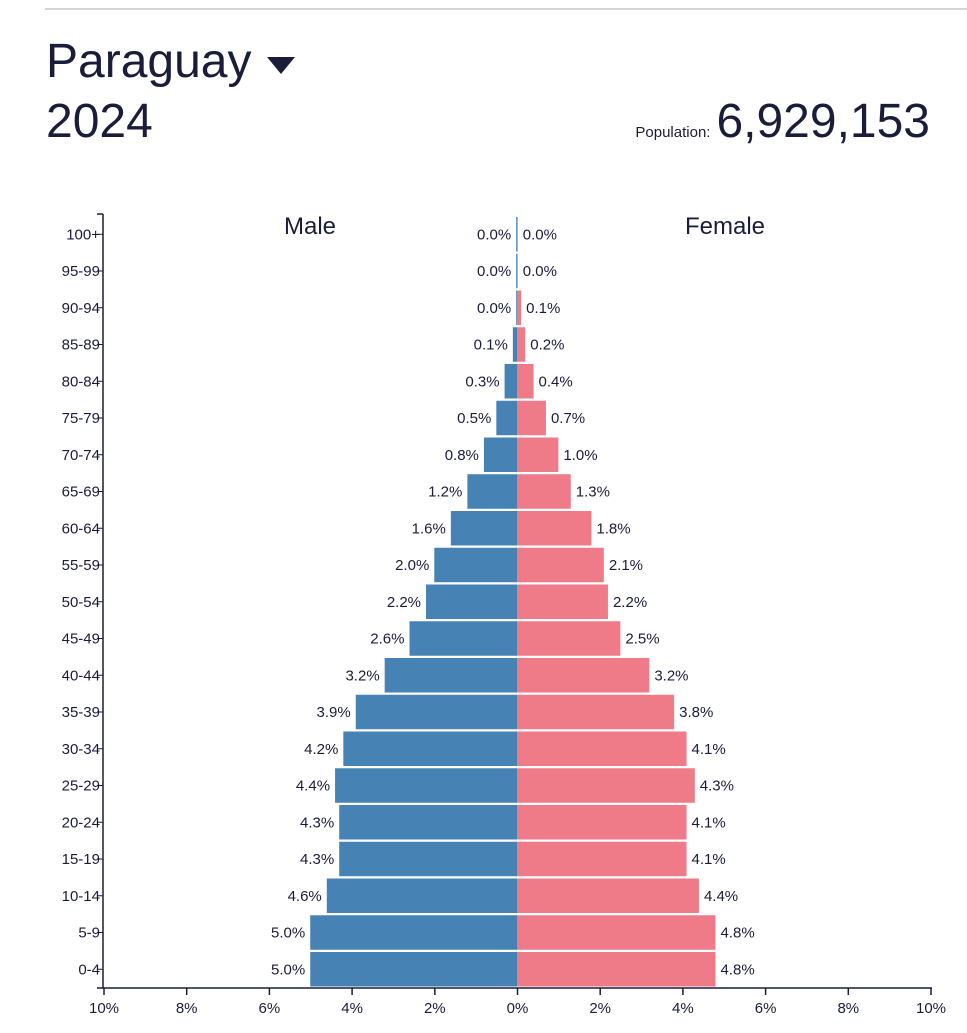 This screenshot has height=1033, width=967. What do you see at coordinates (81, 492) in the screenshot?
I see `age-group-label: 65-69` at bounding box center [81, 492].